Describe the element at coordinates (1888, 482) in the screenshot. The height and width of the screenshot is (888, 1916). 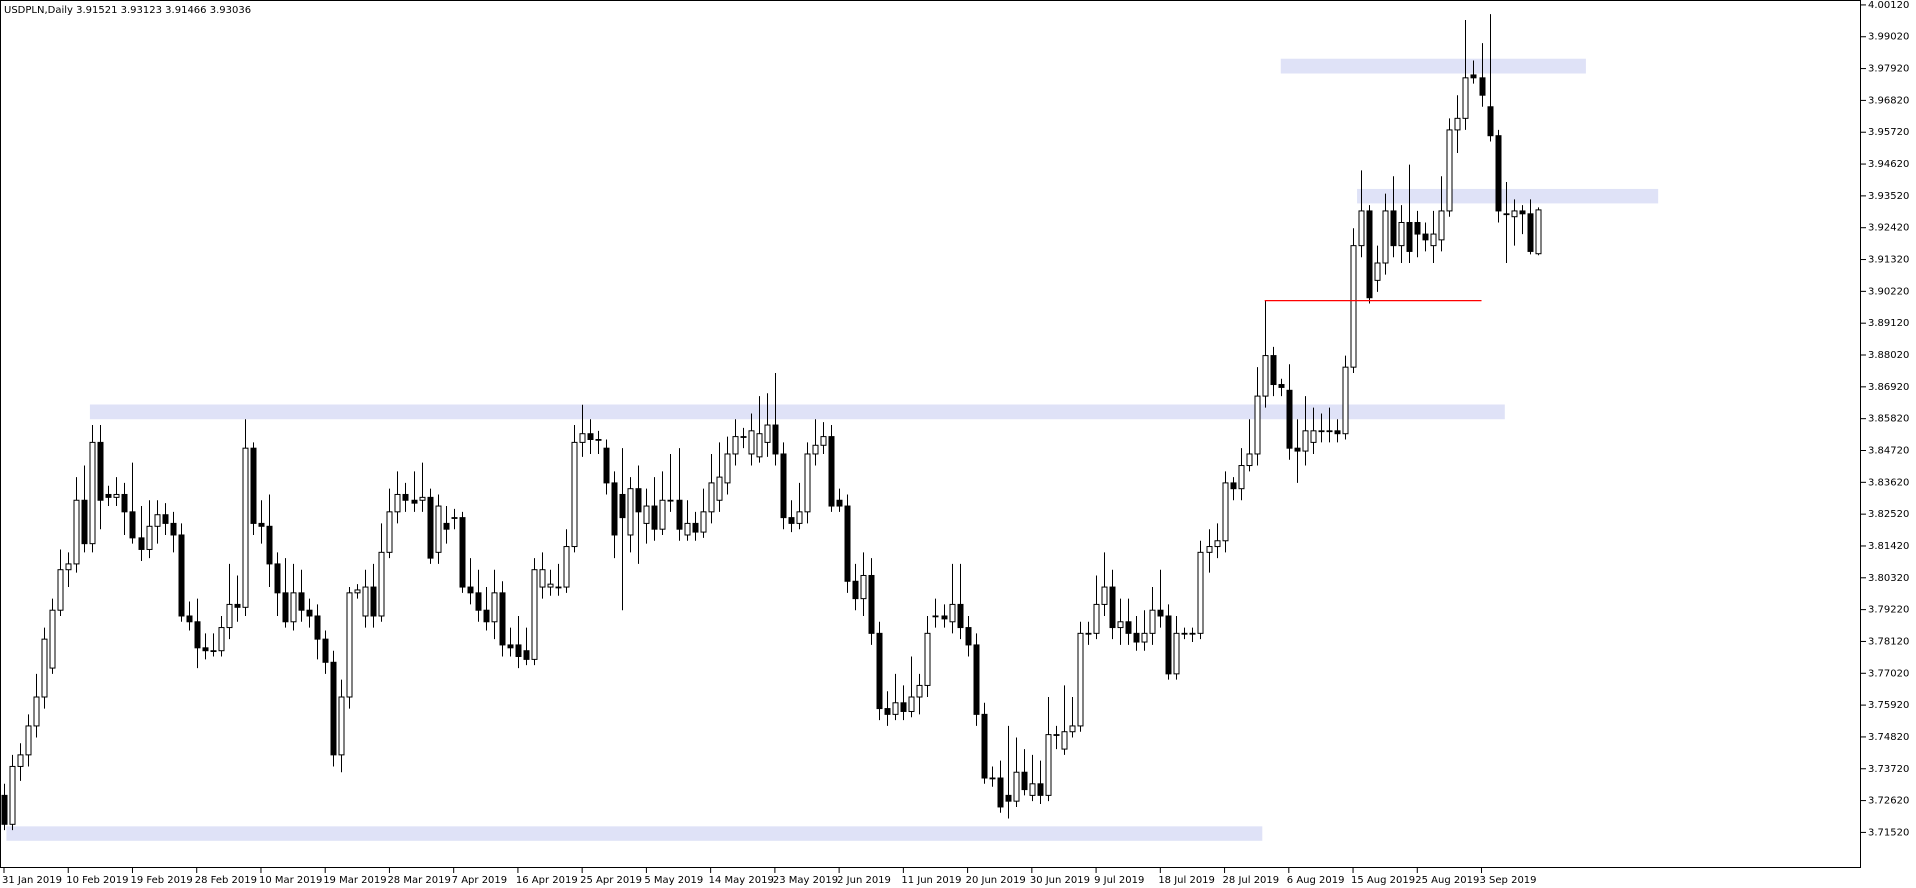
I see `y-tick-label: 3.83620` at that location.